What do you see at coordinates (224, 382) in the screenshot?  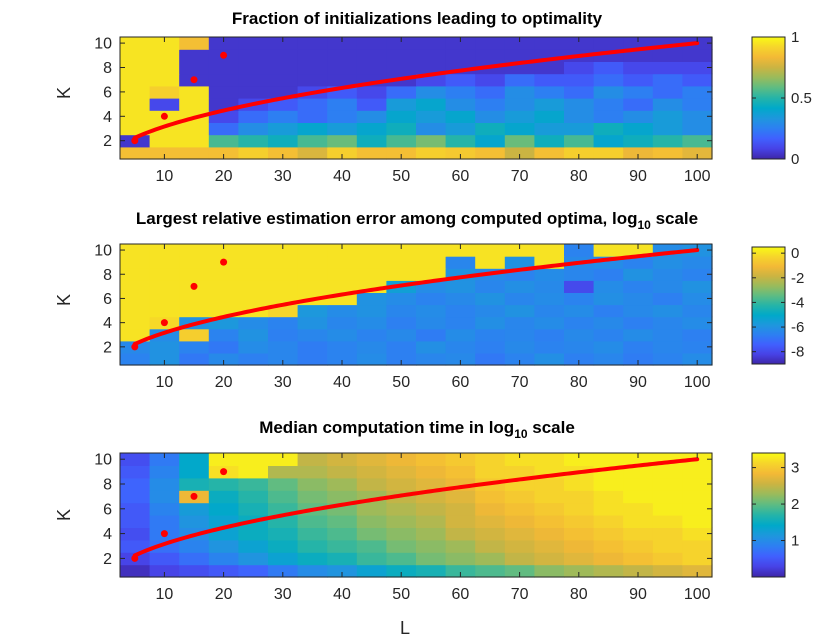 I see `x-tick-label: 20` at bounding box center [224, 382].